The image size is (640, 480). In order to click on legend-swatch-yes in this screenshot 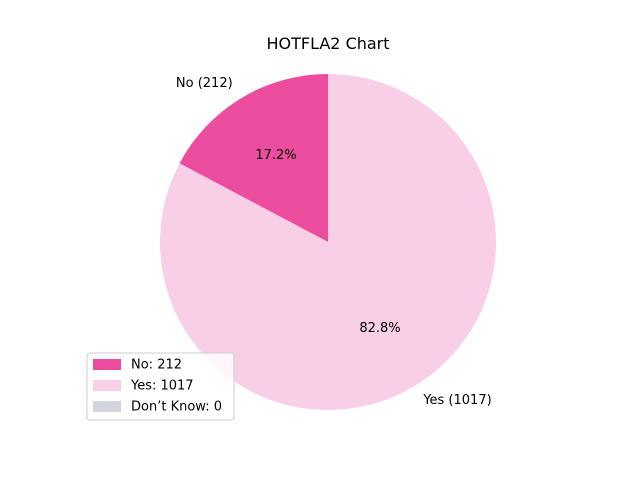, I will do `click(107, 385)`.